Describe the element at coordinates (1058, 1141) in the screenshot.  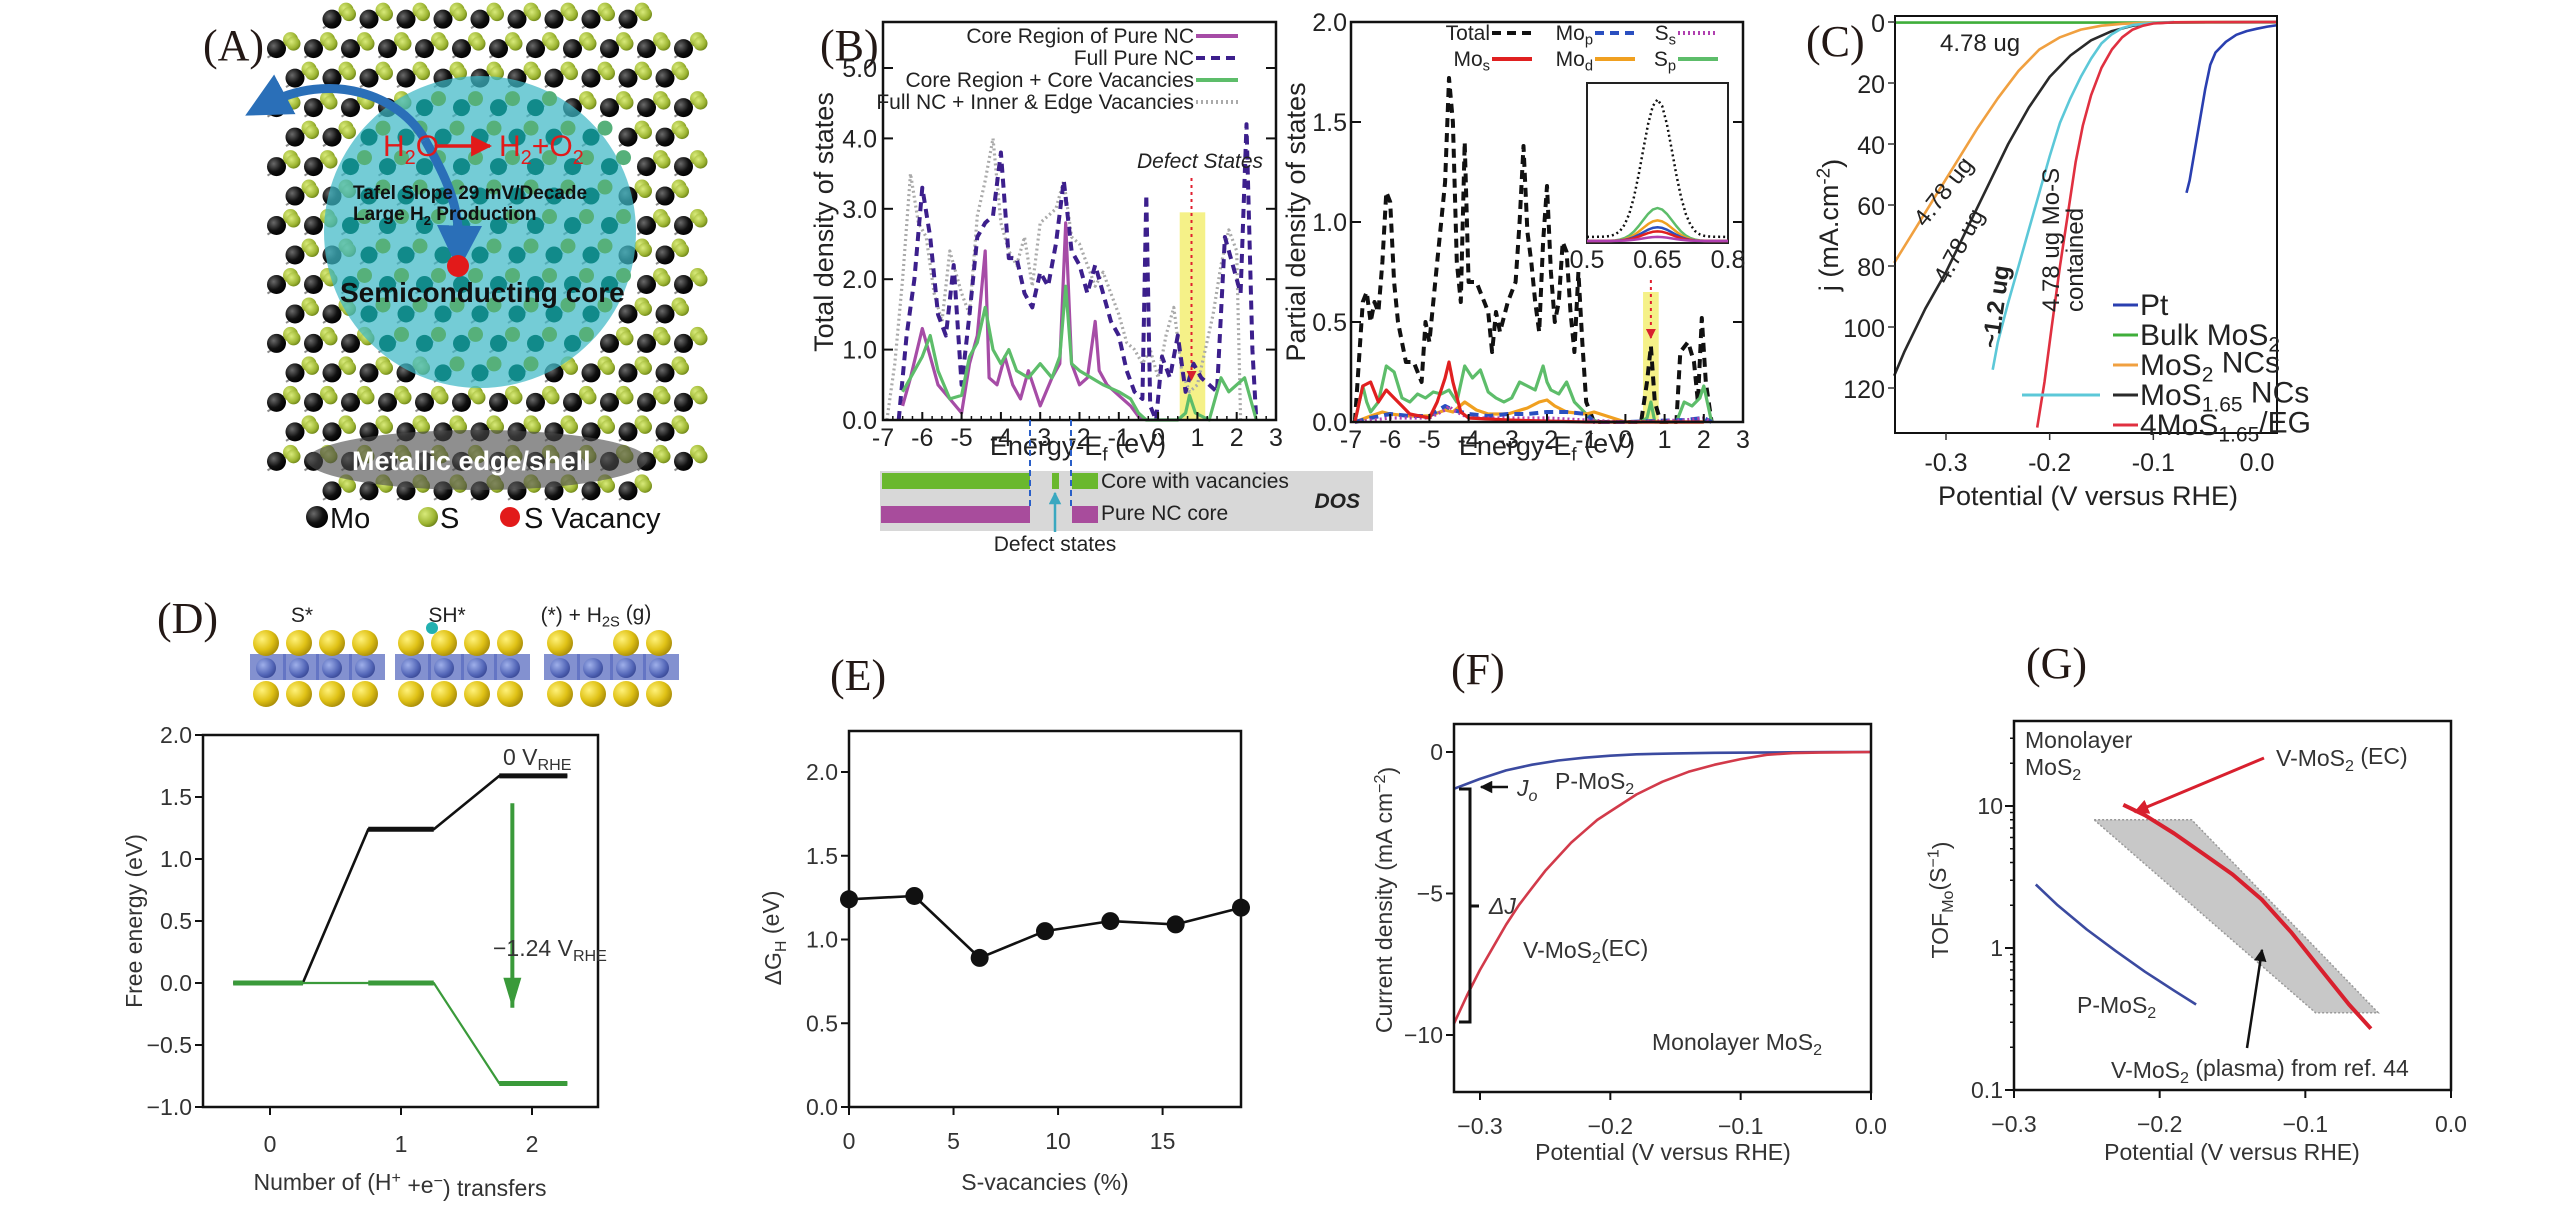
I see `x-tick-label: 10` at that location.